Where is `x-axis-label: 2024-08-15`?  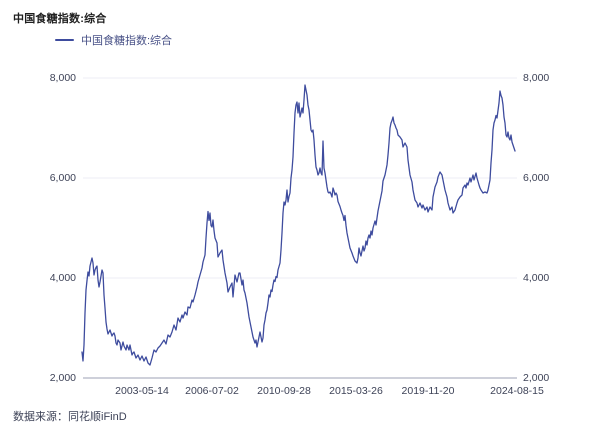
x-axis-label: 2024-08-15 is located at coordinates (517, 391).